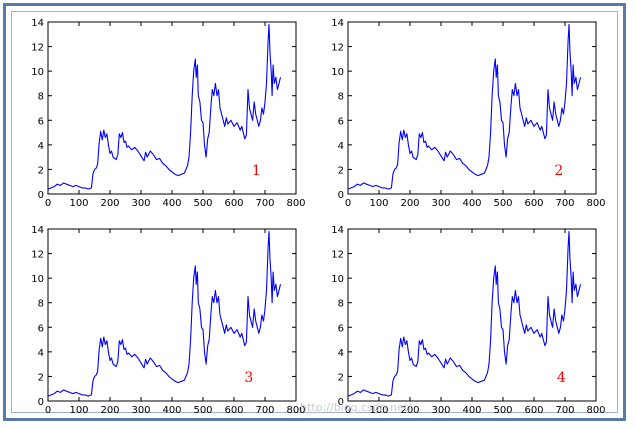 The height and width of the screenshot is (429, 635). What do you see at coordinates (558, 171) in the screenshot?
I see `panel-number-label: 2` at bounding box center [558, 171].